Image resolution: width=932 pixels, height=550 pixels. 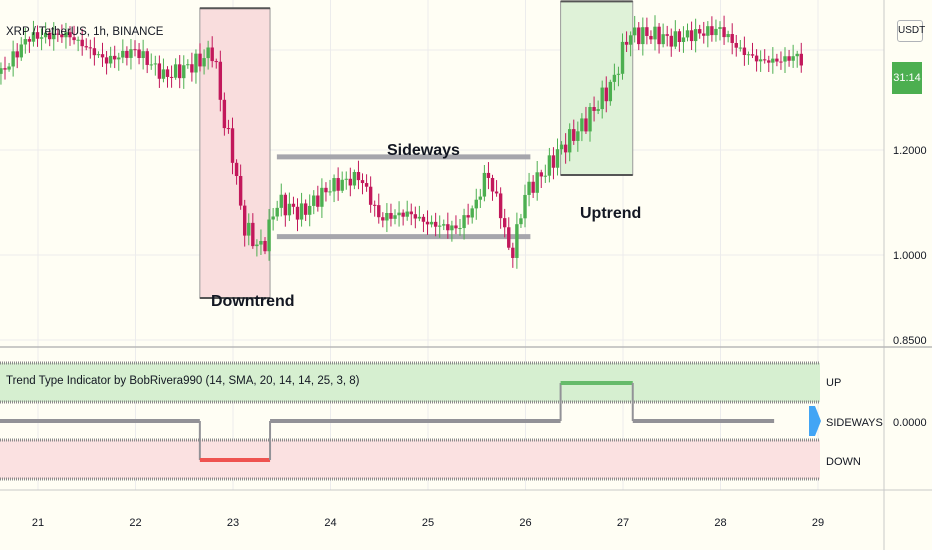 What do you see at coordinates (843, 462) in the screenshot?
I see `zone-label: DOWN` at bounding box center [843, 462].